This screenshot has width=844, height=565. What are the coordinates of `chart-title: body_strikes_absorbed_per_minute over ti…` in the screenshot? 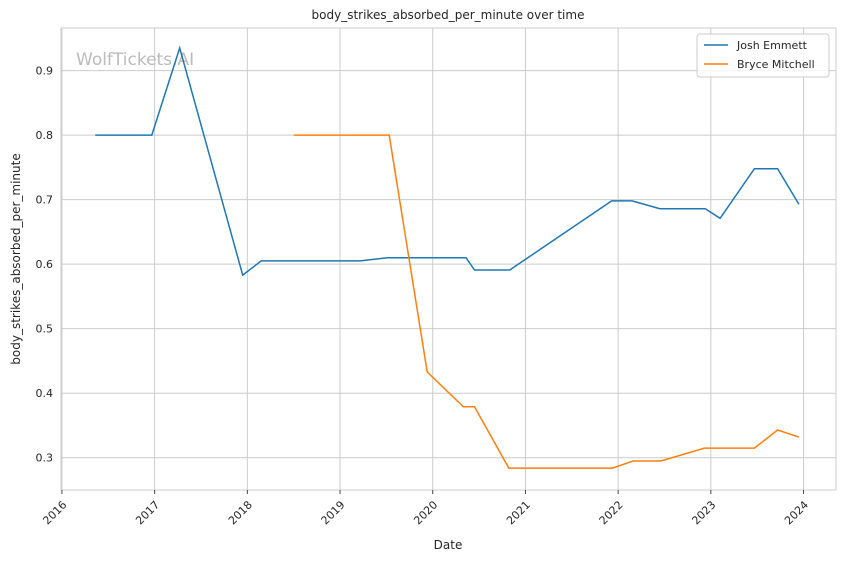 It's located at (448, 15).